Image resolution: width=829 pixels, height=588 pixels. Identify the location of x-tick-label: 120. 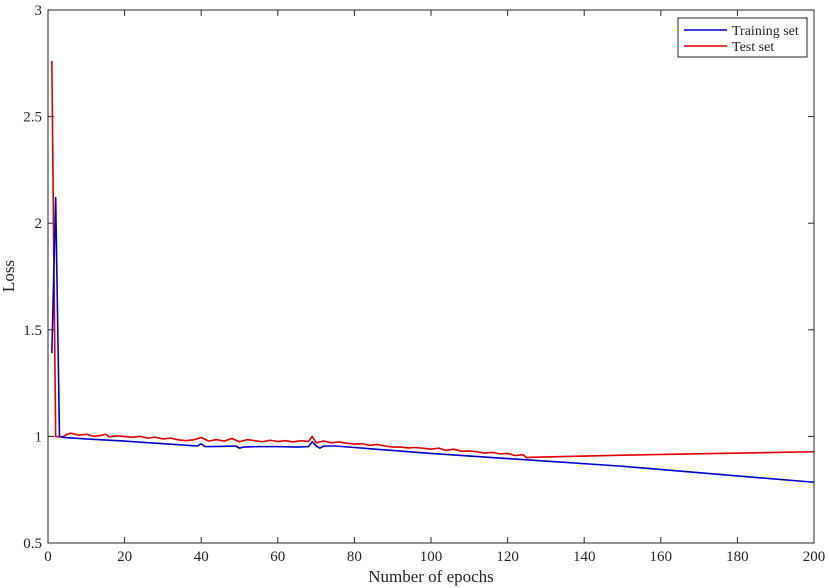
(507, 557).